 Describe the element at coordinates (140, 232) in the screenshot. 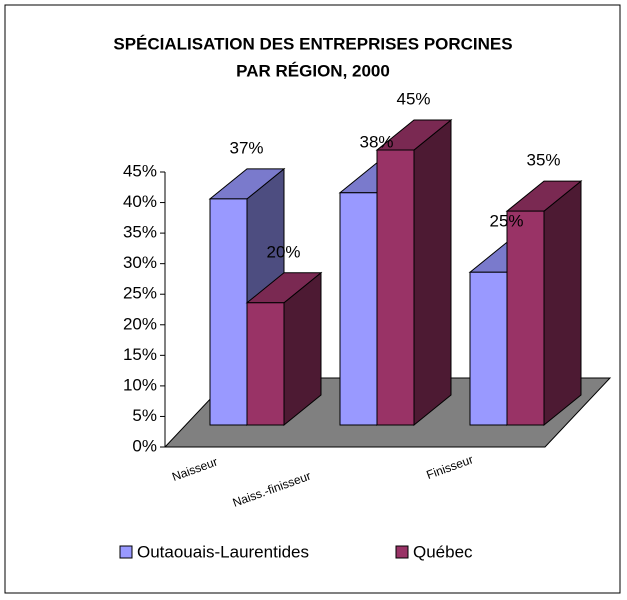

I see `y-tick-label: 35%` at that location.